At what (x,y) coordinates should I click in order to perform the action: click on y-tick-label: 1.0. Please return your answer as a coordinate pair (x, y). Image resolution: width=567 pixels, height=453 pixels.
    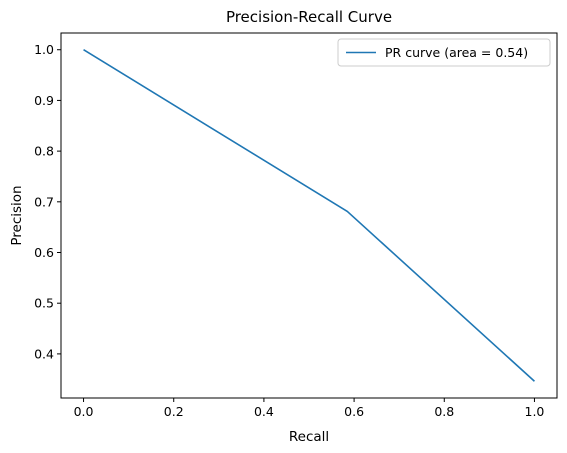
    Looking at the image, I should click on (44, 49).